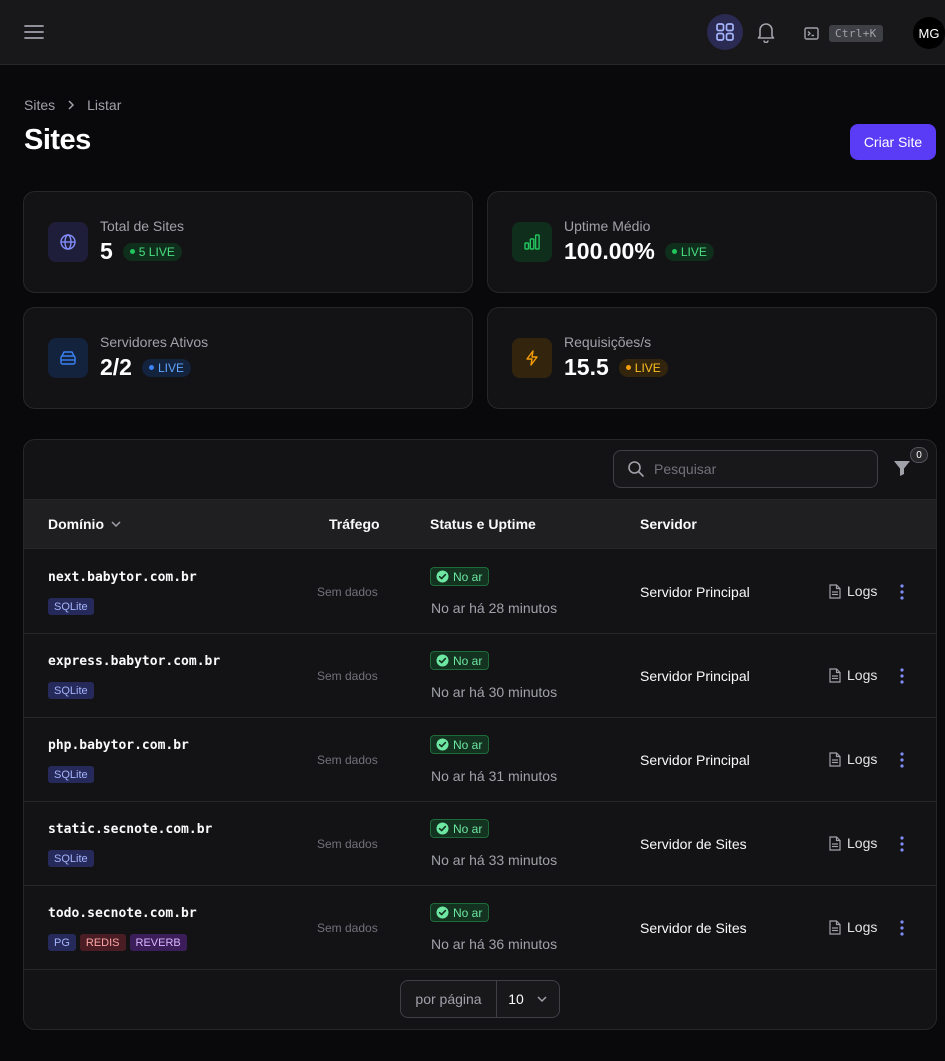  What do you see at coordinates (85, 524) in the screenshot?
I see `column-domain: Domínio` at bounding box center [85, 524].